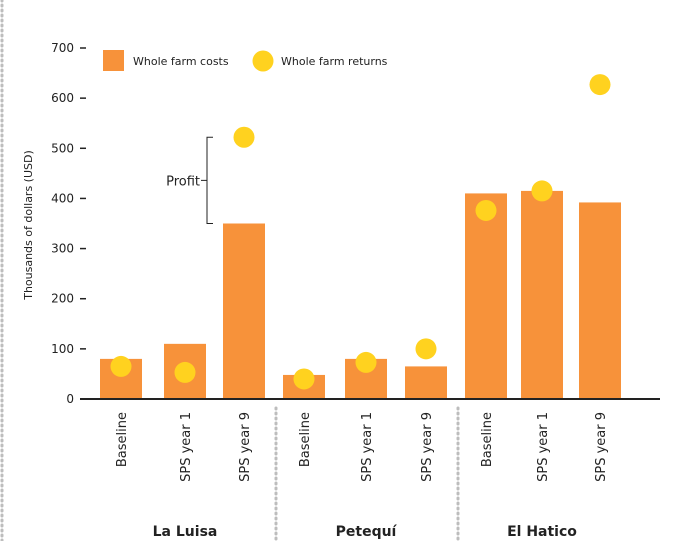 Image resolution: width=676 pixels, height=541 pixels. I want to click on legend-returns-swatch, so click(263, 61).